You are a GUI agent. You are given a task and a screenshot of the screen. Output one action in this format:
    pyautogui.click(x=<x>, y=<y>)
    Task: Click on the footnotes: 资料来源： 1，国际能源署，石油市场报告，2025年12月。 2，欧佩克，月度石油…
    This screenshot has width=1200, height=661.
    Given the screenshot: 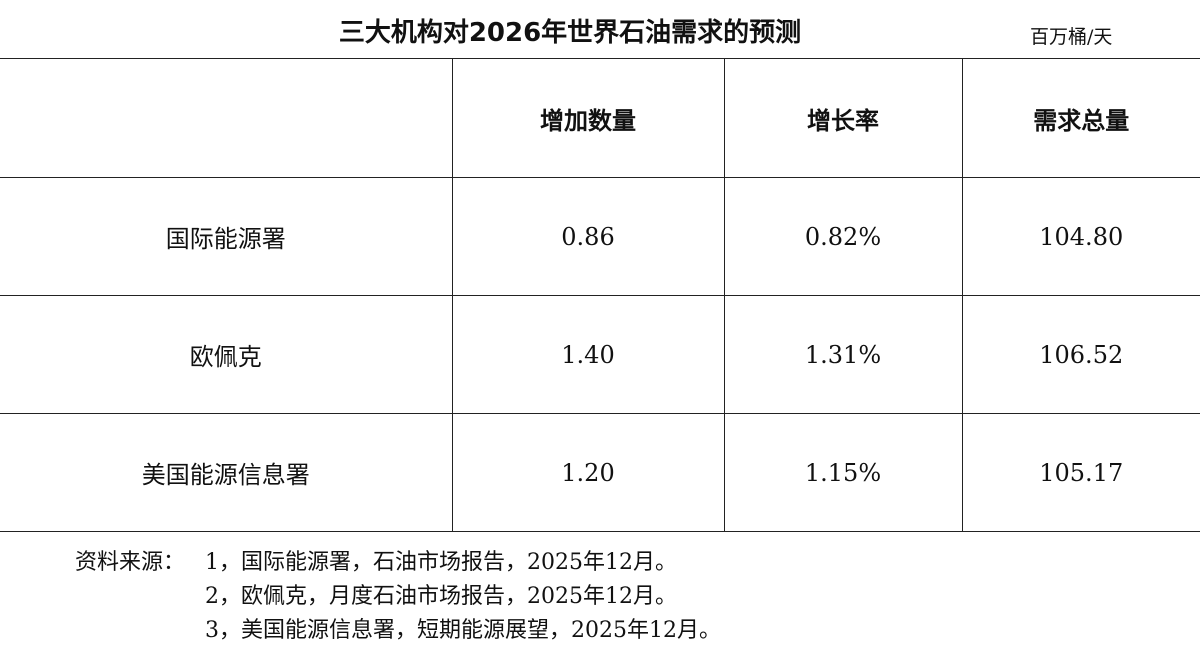 What is the action you would take?
    pyautogui.click(x=398, y=597)
    